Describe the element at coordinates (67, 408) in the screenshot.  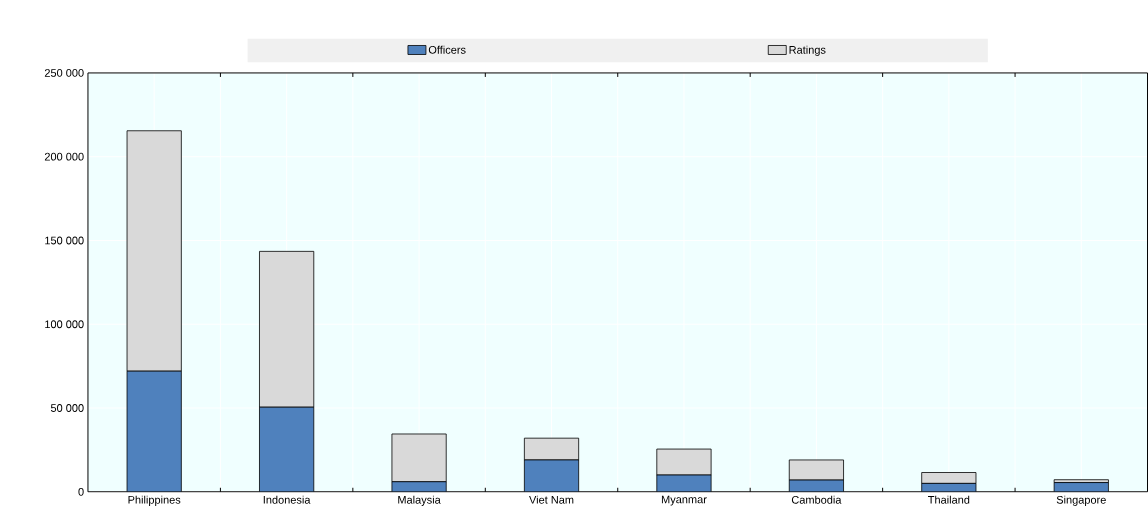
I see `y-tick-label: 50 000` at that location.